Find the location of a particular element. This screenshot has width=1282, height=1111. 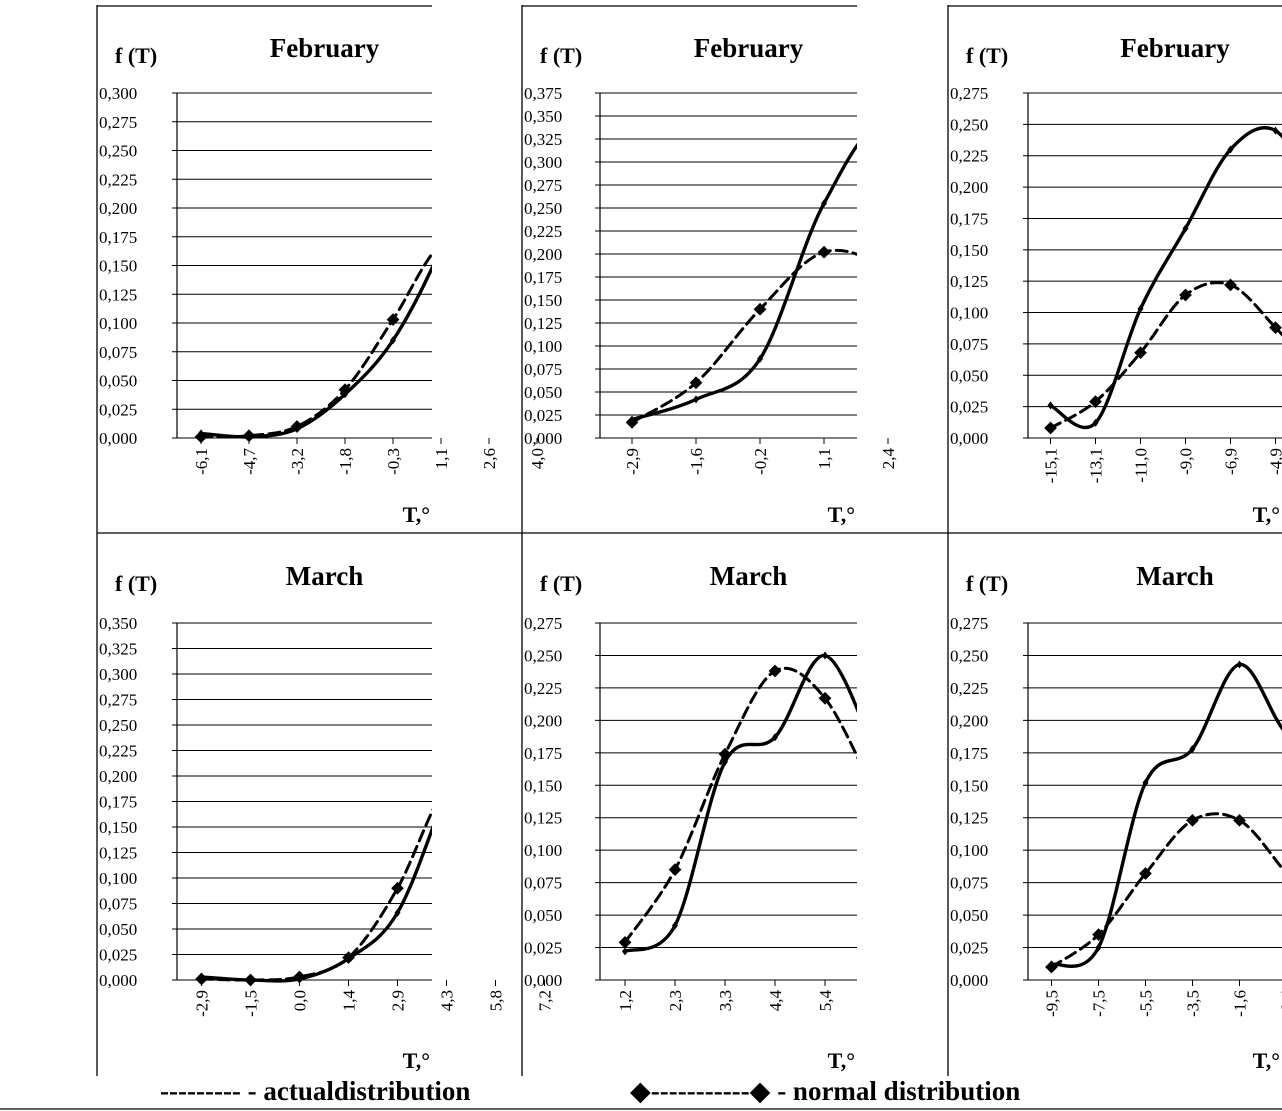

legend-normal-label: - normal distribution is located at coordinates (895, 1091).